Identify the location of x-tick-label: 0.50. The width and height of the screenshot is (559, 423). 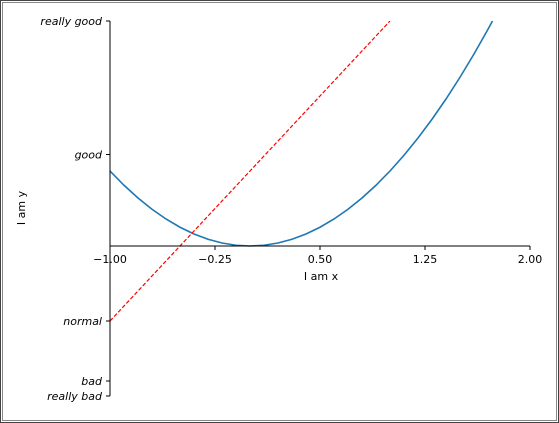
(320, 259).